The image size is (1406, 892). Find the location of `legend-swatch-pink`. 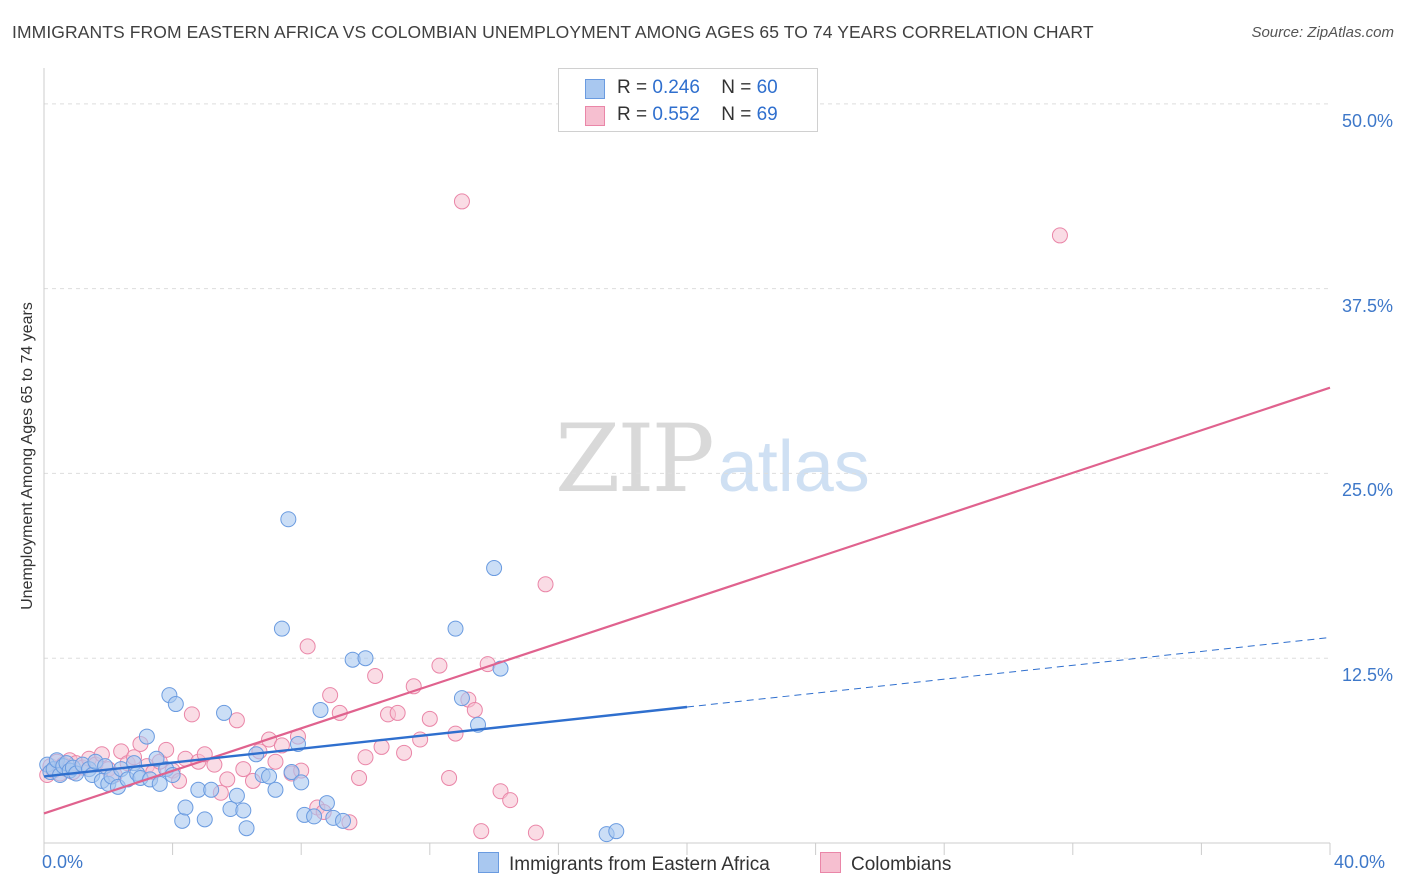

legend-swatch-pink is located at coordinates (595, 116).